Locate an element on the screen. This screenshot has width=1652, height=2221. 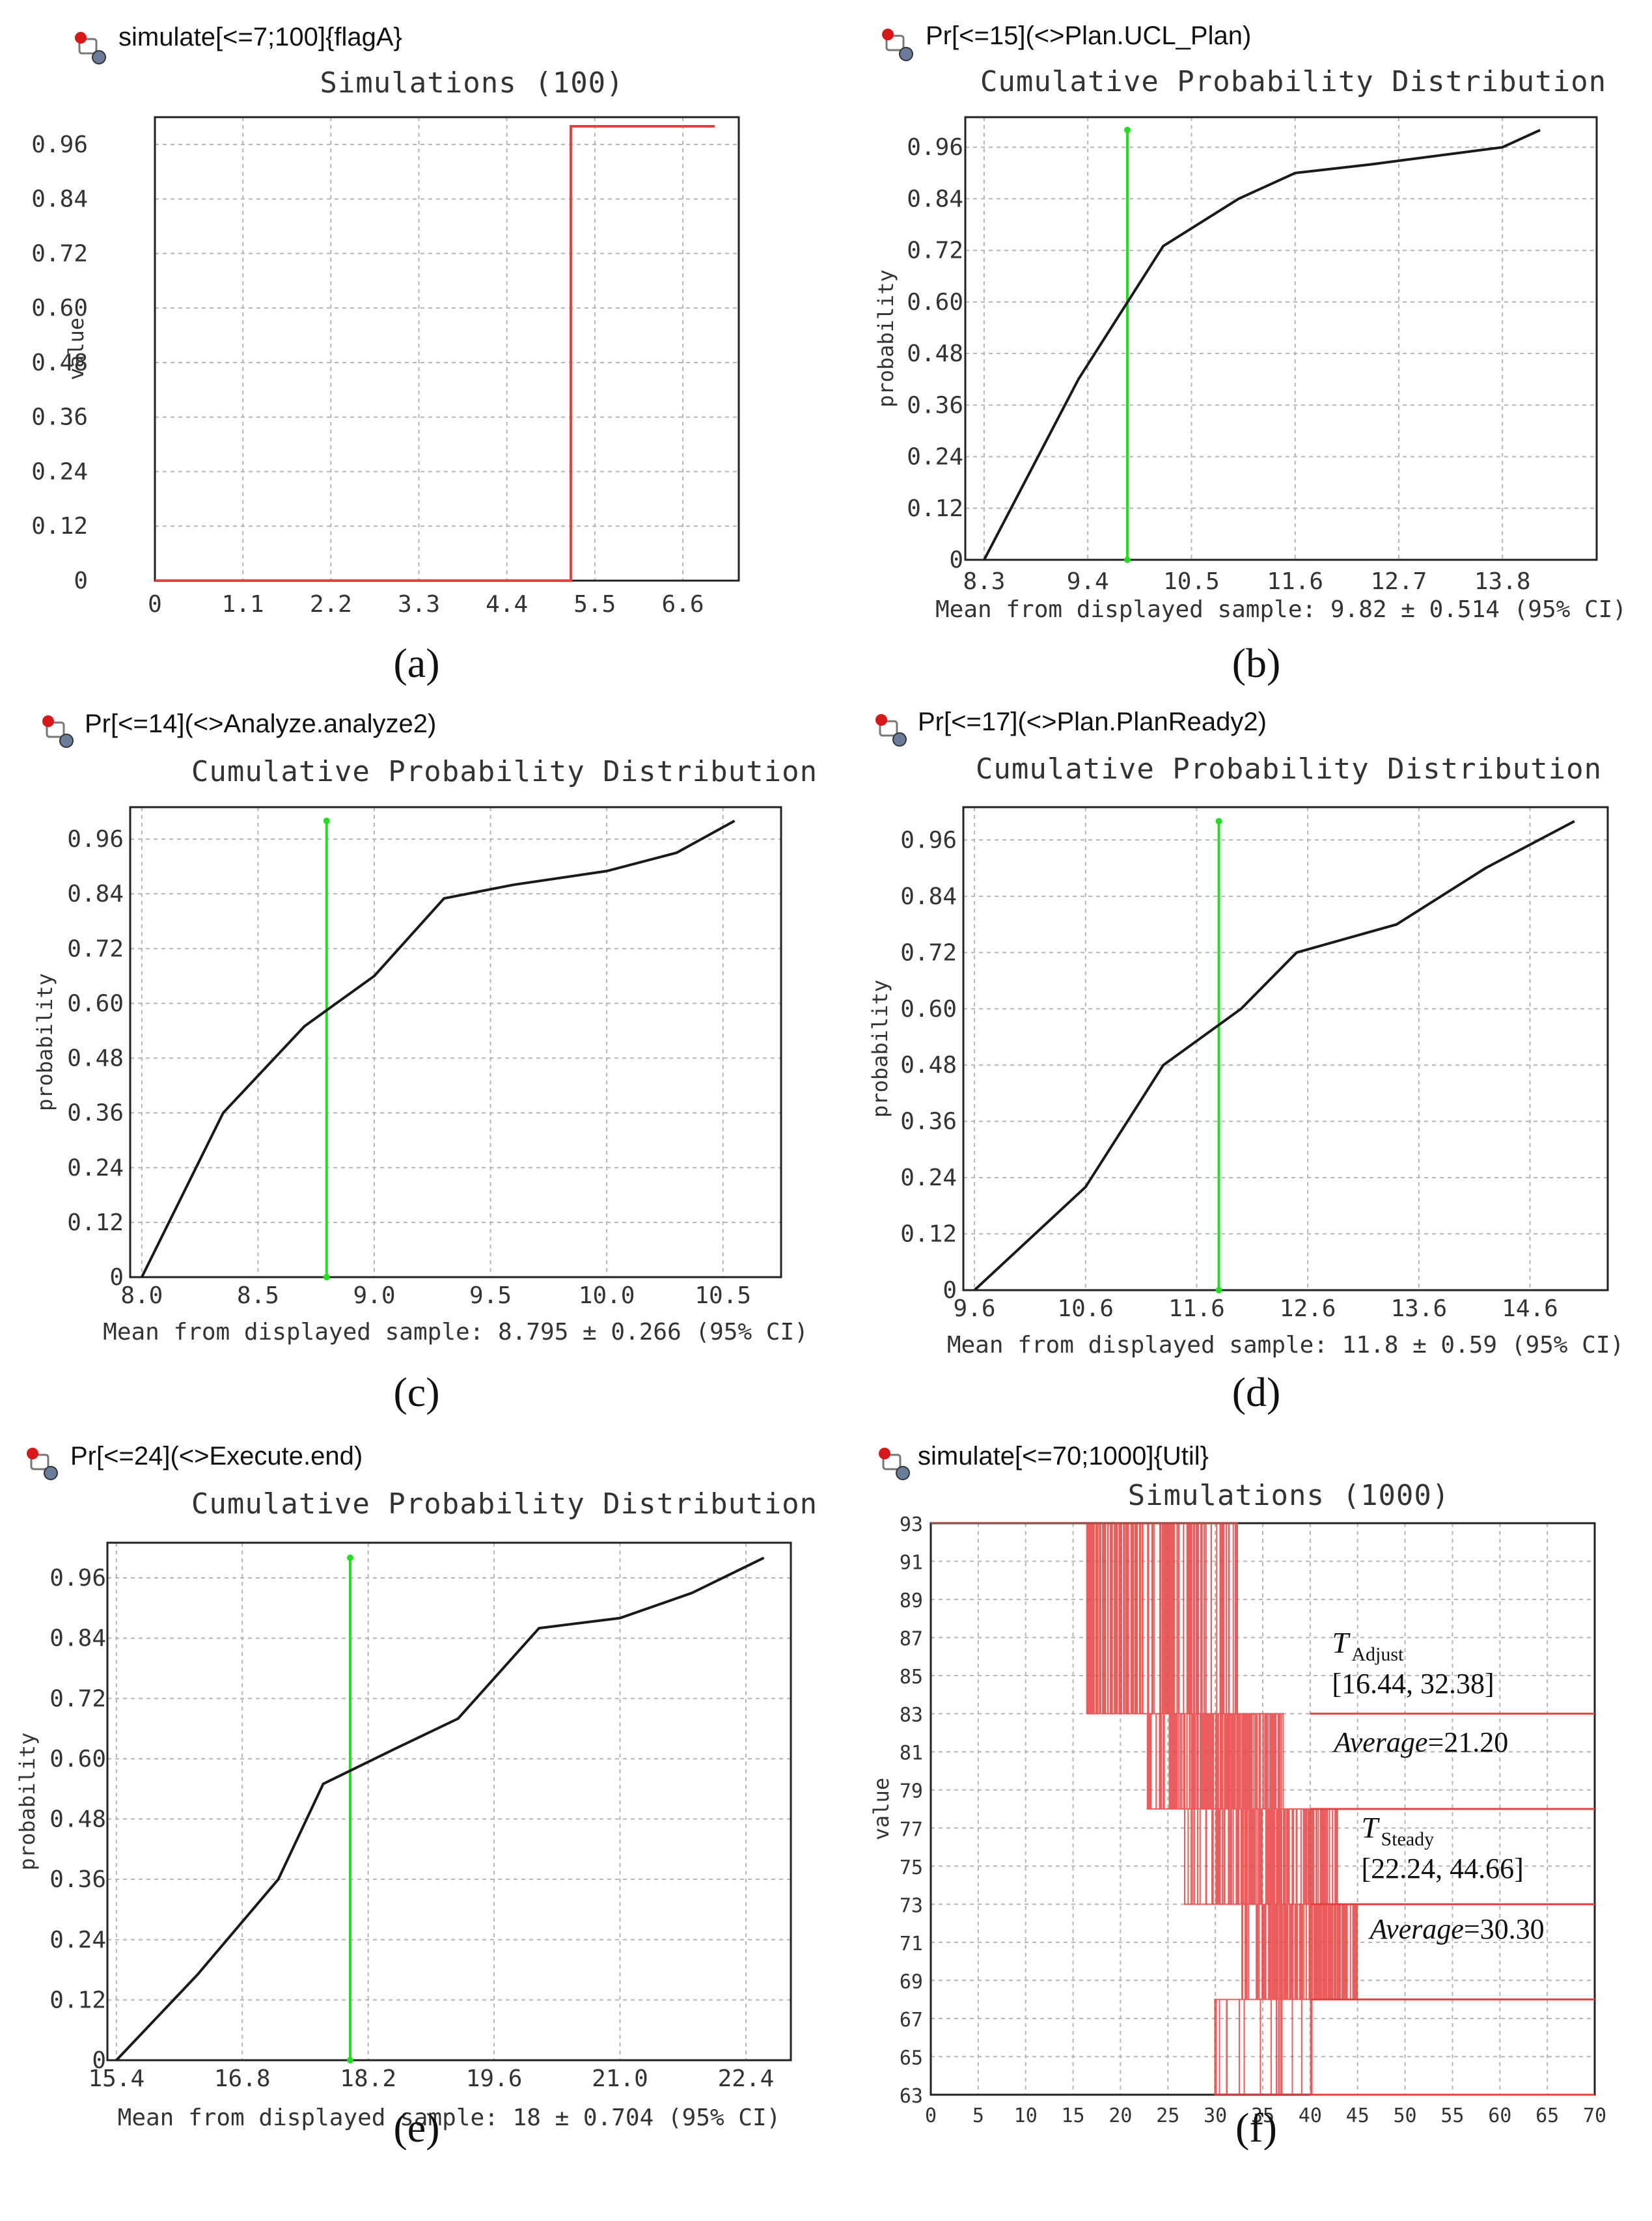
annotation-average-value: =30.30 is located at coordinates (1504, 1929).